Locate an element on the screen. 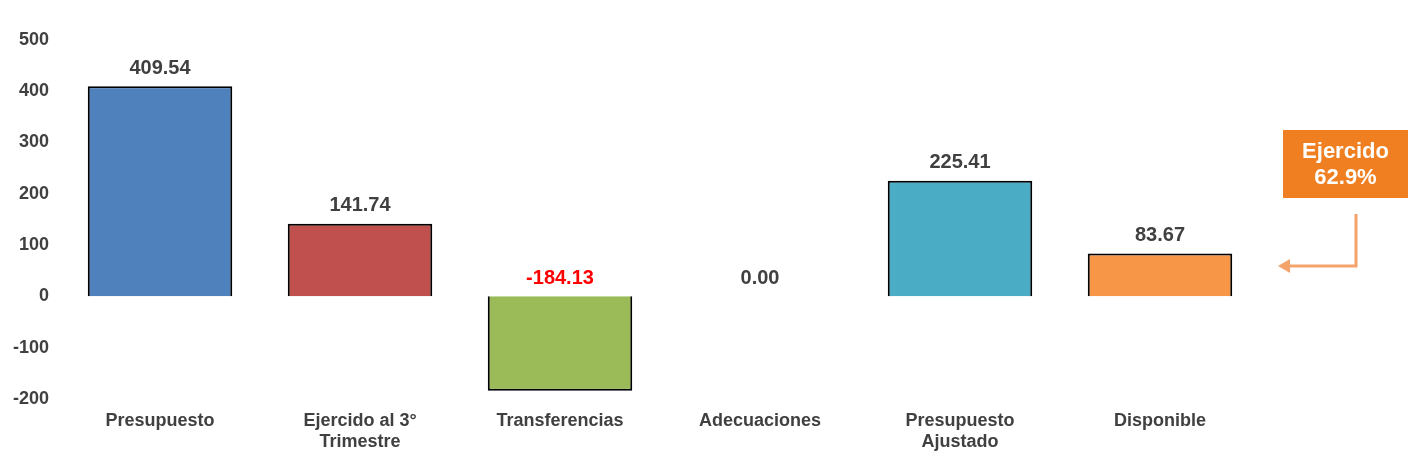 Image resolution: width=1420 pixels, height=456 pixels. y-tick-label: 400 is located at coordinates (34, 90).